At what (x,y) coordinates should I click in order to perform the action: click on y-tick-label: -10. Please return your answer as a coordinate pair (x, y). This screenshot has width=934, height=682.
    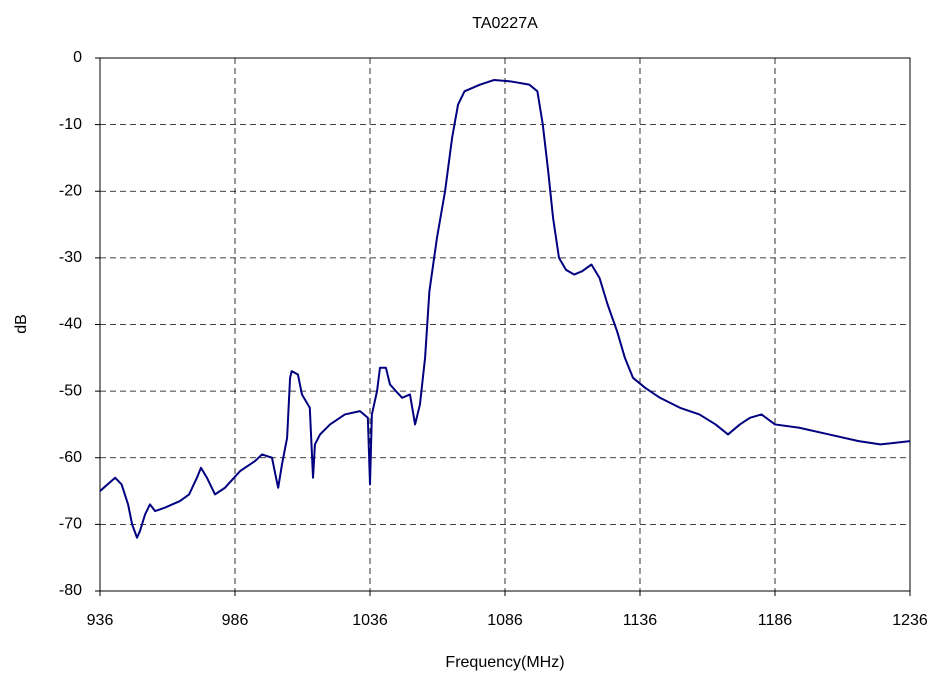
    Looking at the image, I should click on (70, 124).